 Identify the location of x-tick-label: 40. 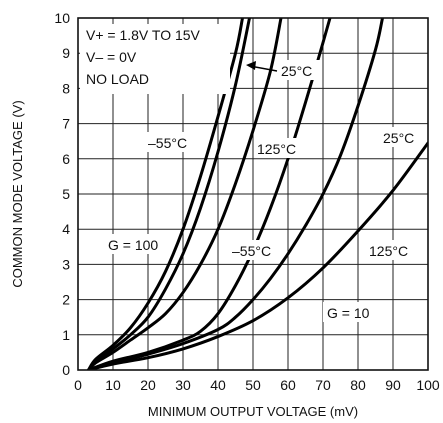
(218, 385).